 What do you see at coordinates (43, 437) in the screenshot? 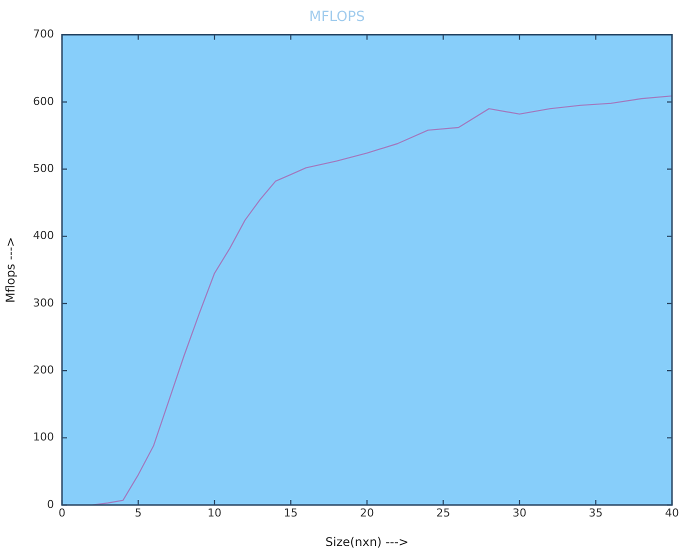
I see `y-tick-label: 100` at bounding box center [43, 437].